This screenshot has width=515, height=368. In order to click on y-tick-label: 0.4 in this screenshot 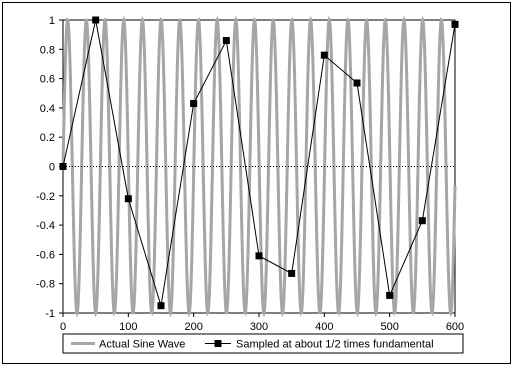, I will do `click(47, 109)`.